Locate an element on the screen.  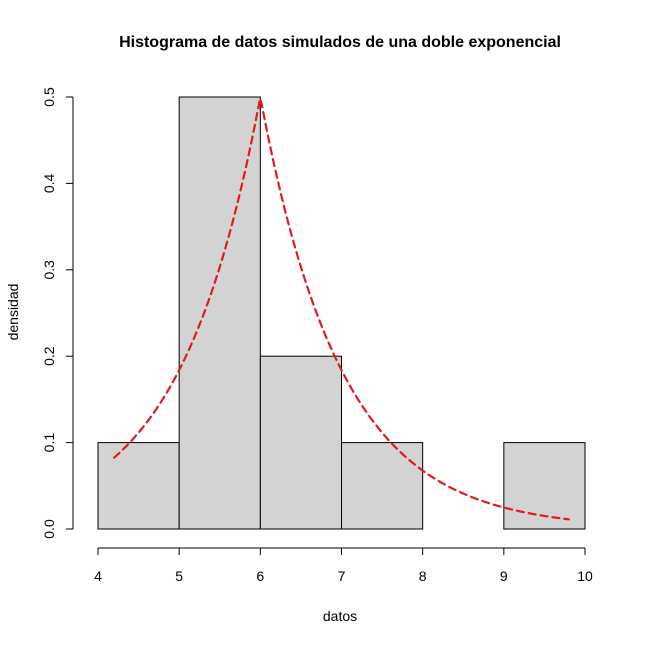
y-axis: 0.0 0.1 0.2 0.3 0.4 0.5 is located at coordinates (57, 313).